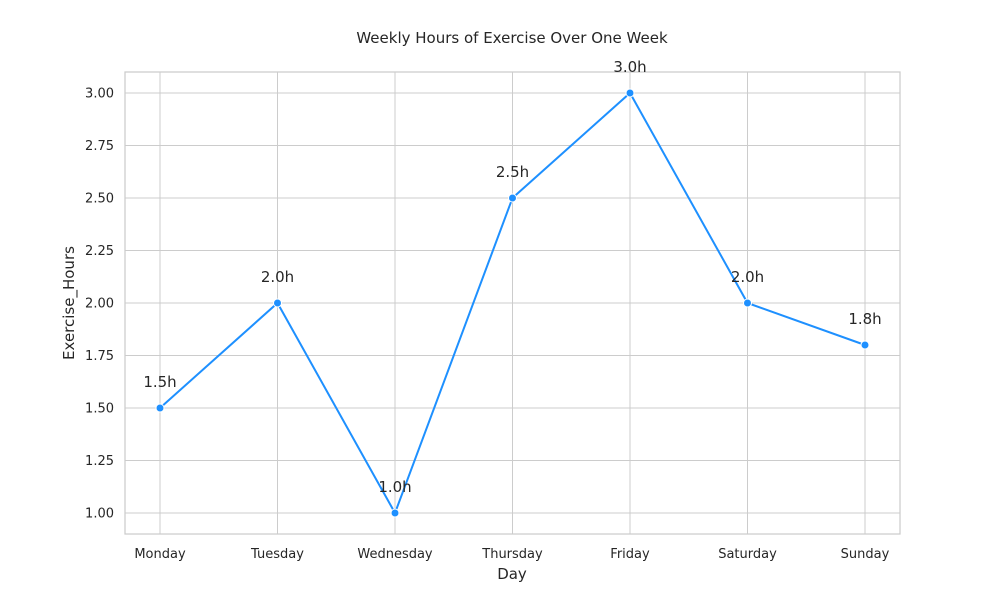 This screenshot has height=600, width=1000. Describe the element at coordinates (99, 409) in the screenshot. I see `y-tick-label: 1.50` at that location.